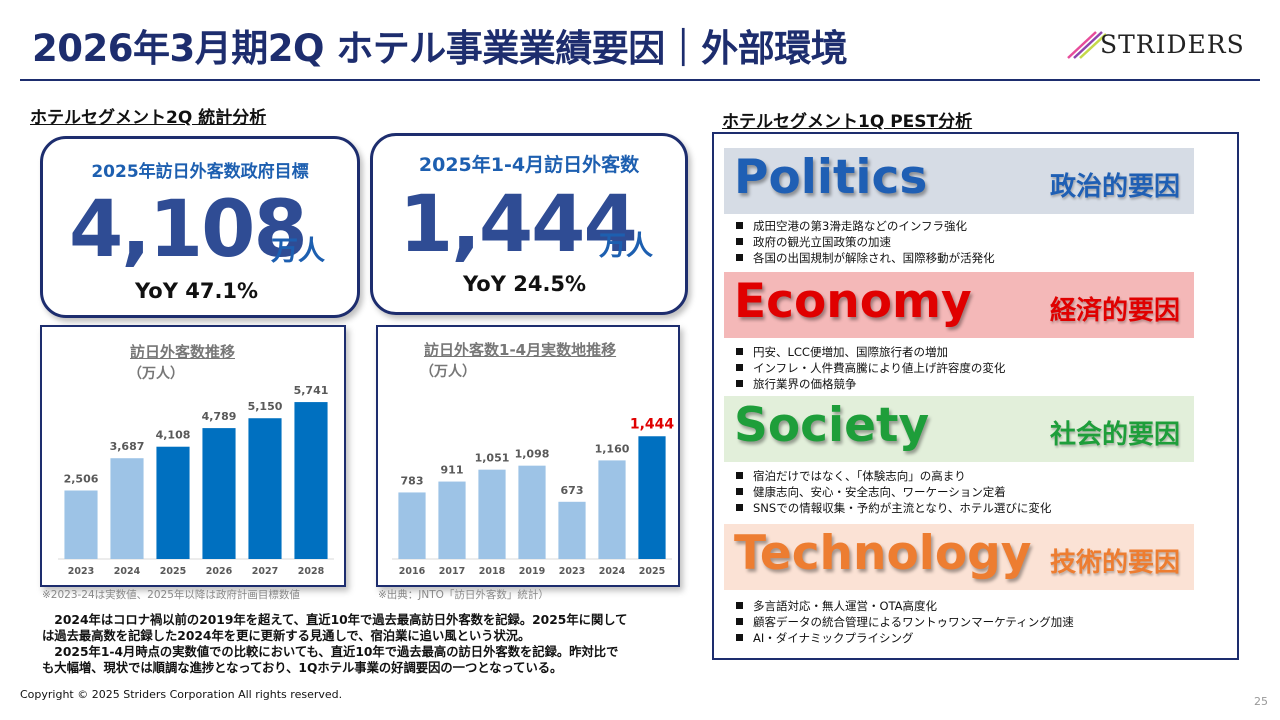 Image resolution: width=1280 pixels, height=720 pixels. I want to click on bar-2018, so click(492, 514).